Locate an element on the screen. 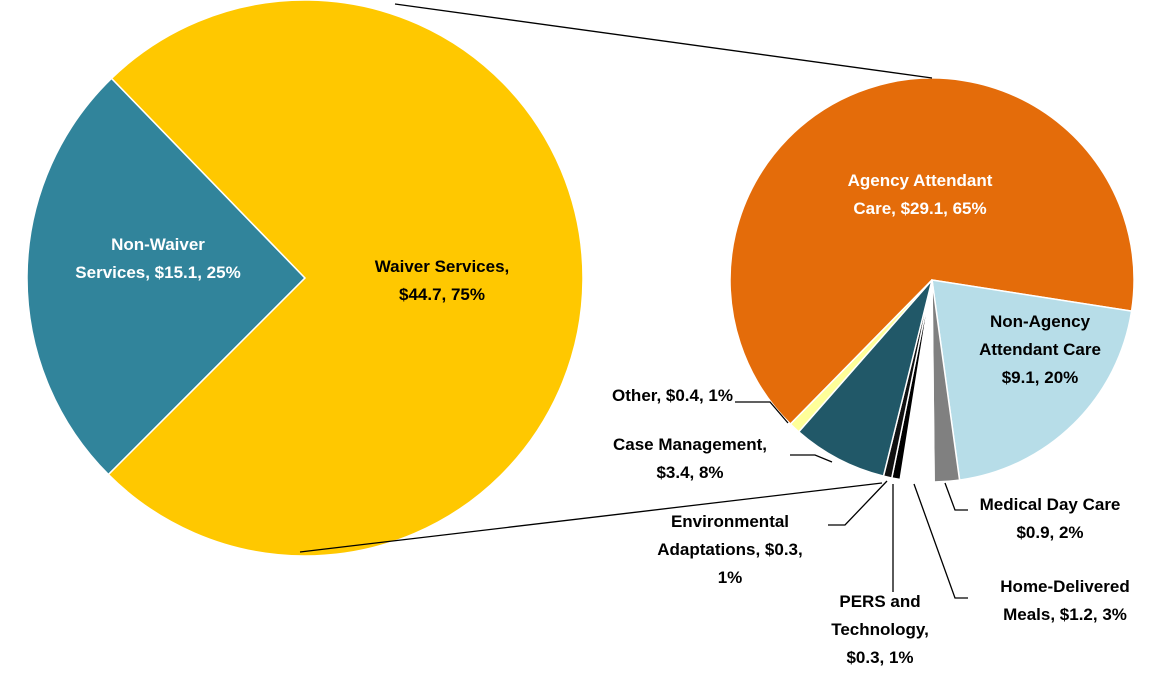  data-label: Medical Day Care $0.9, 2% is located at coordinates (1050, 518).